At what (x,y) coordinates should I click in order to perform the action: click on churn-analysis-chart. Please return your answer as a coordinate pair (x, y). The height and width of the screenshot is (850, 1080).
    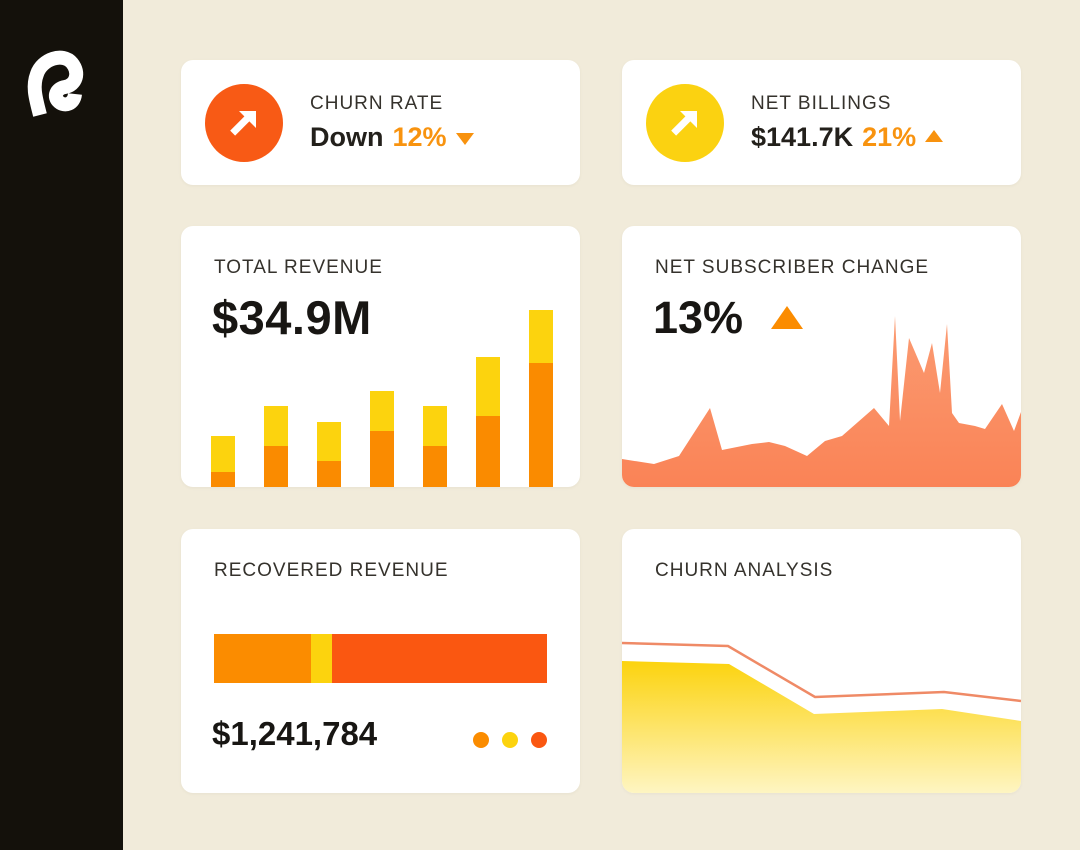
    Looking at the image, I should click on (821, 717).